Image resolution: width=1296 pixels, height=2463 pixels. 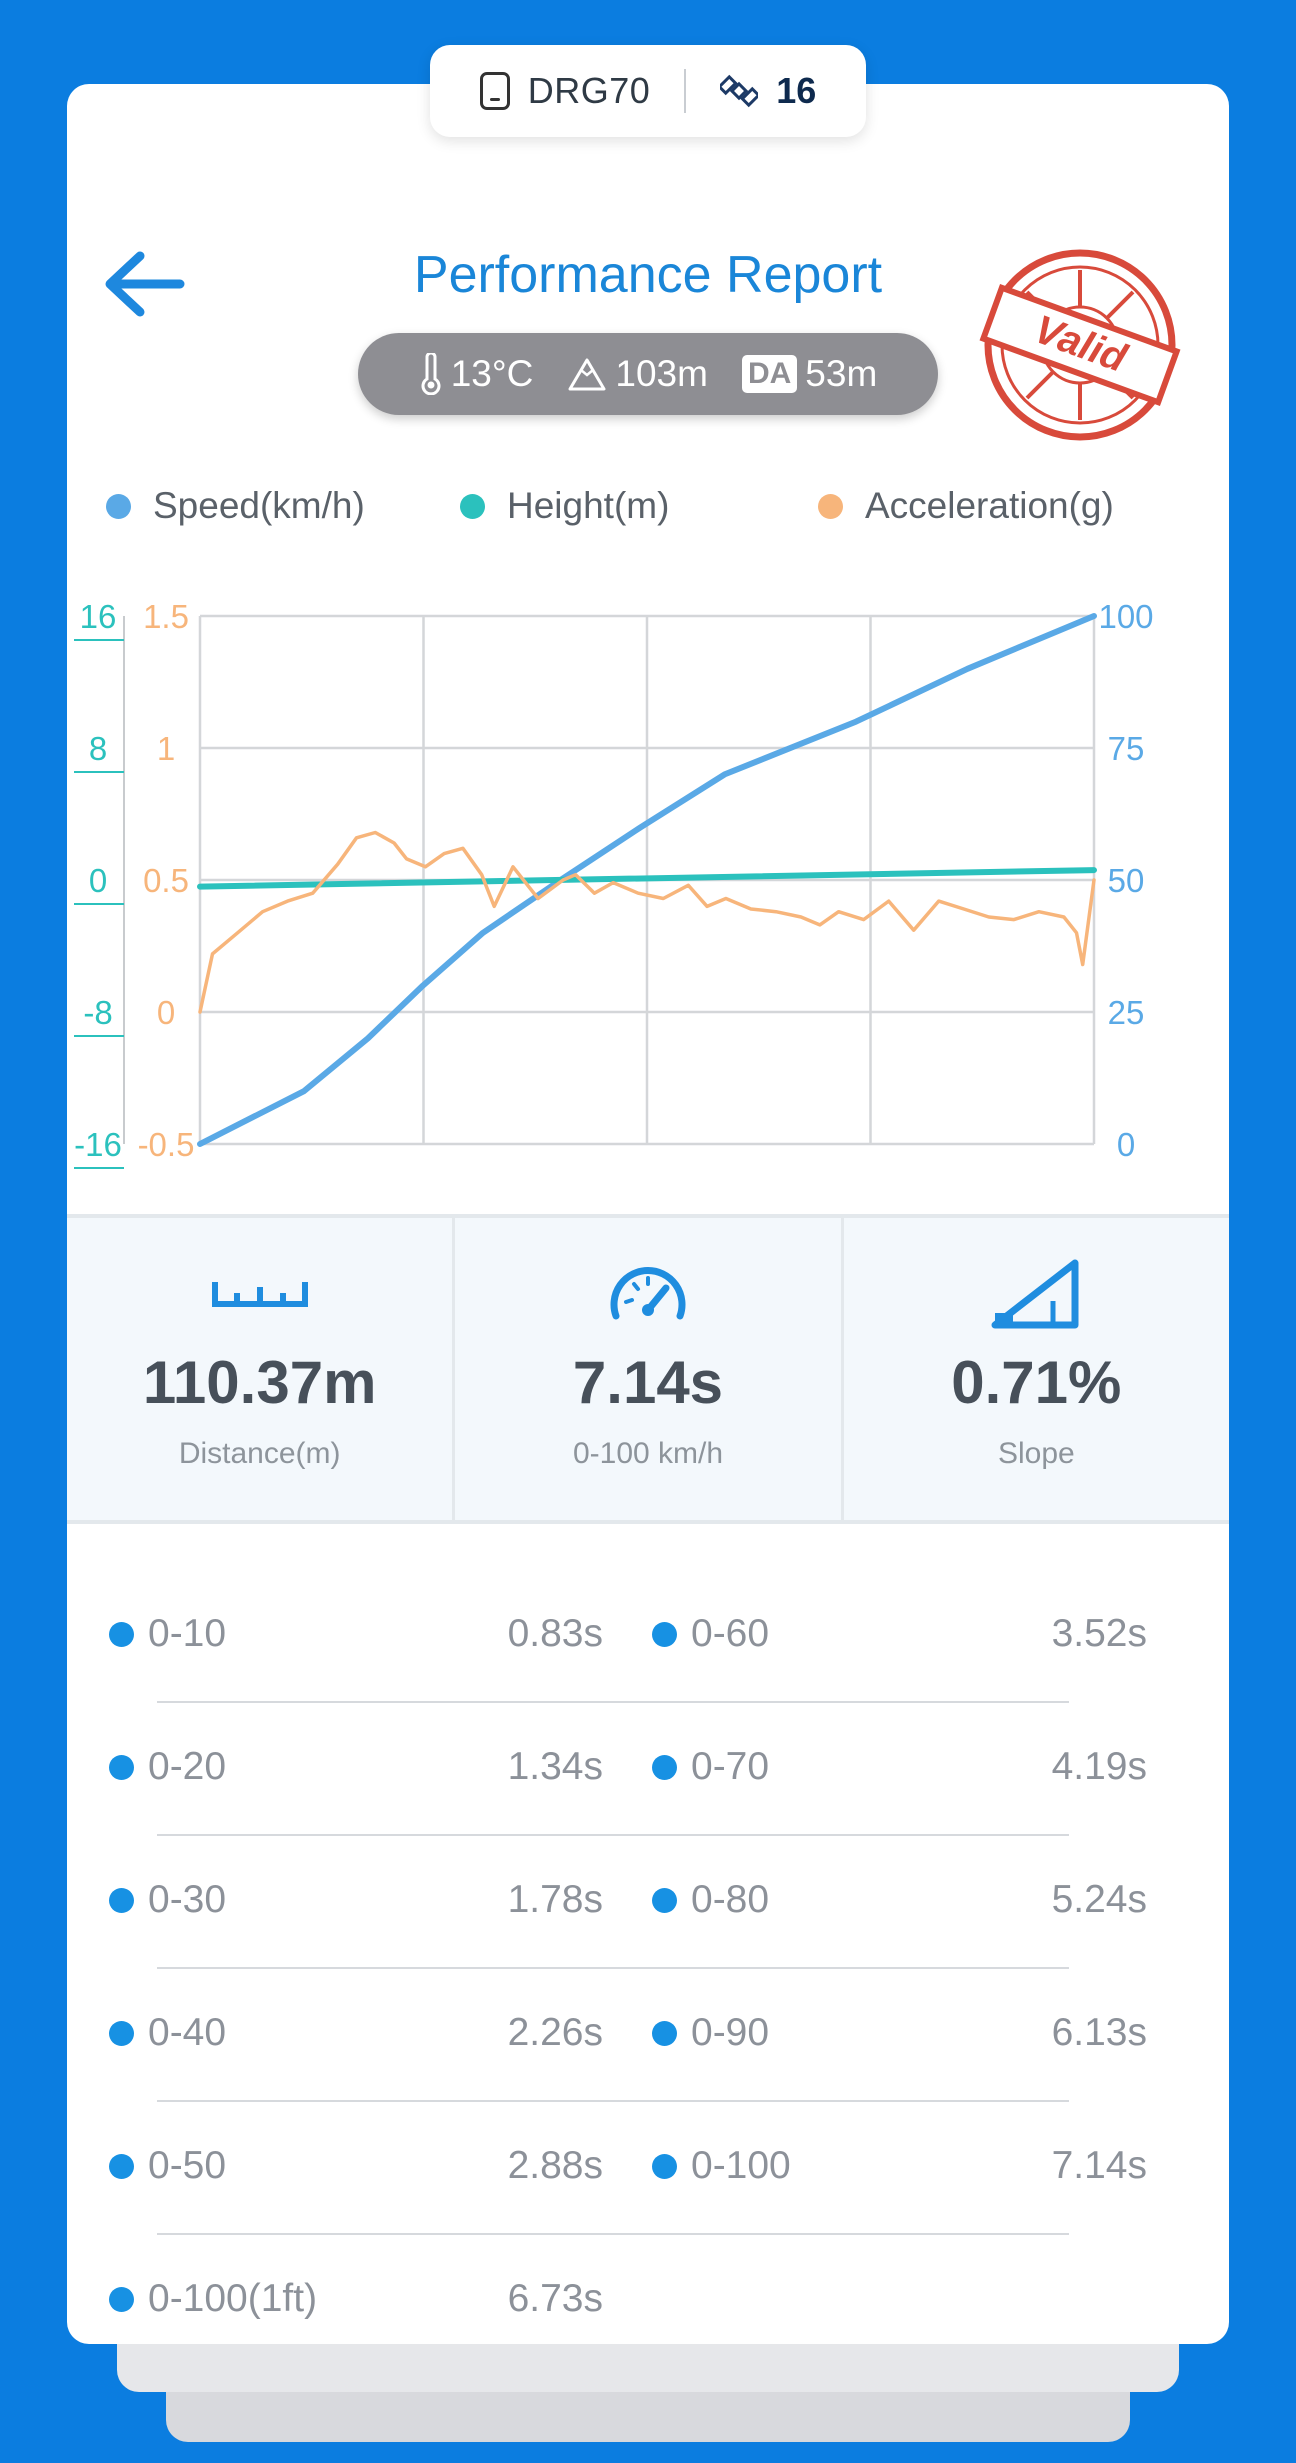 What do you see at coordinates (1126, 1144) in the screenshot?
I see `speed-tick-label: 0` at bounding box center [1126, 1144].